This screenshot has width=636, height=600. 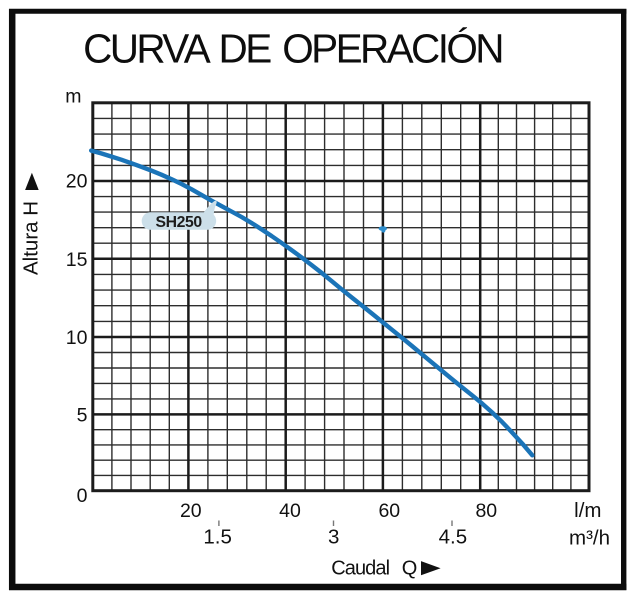 What do you see at coordinates (217, 537) in the screenshot?
I see `svg-text: 1.5` at bounding box center [217, 537].